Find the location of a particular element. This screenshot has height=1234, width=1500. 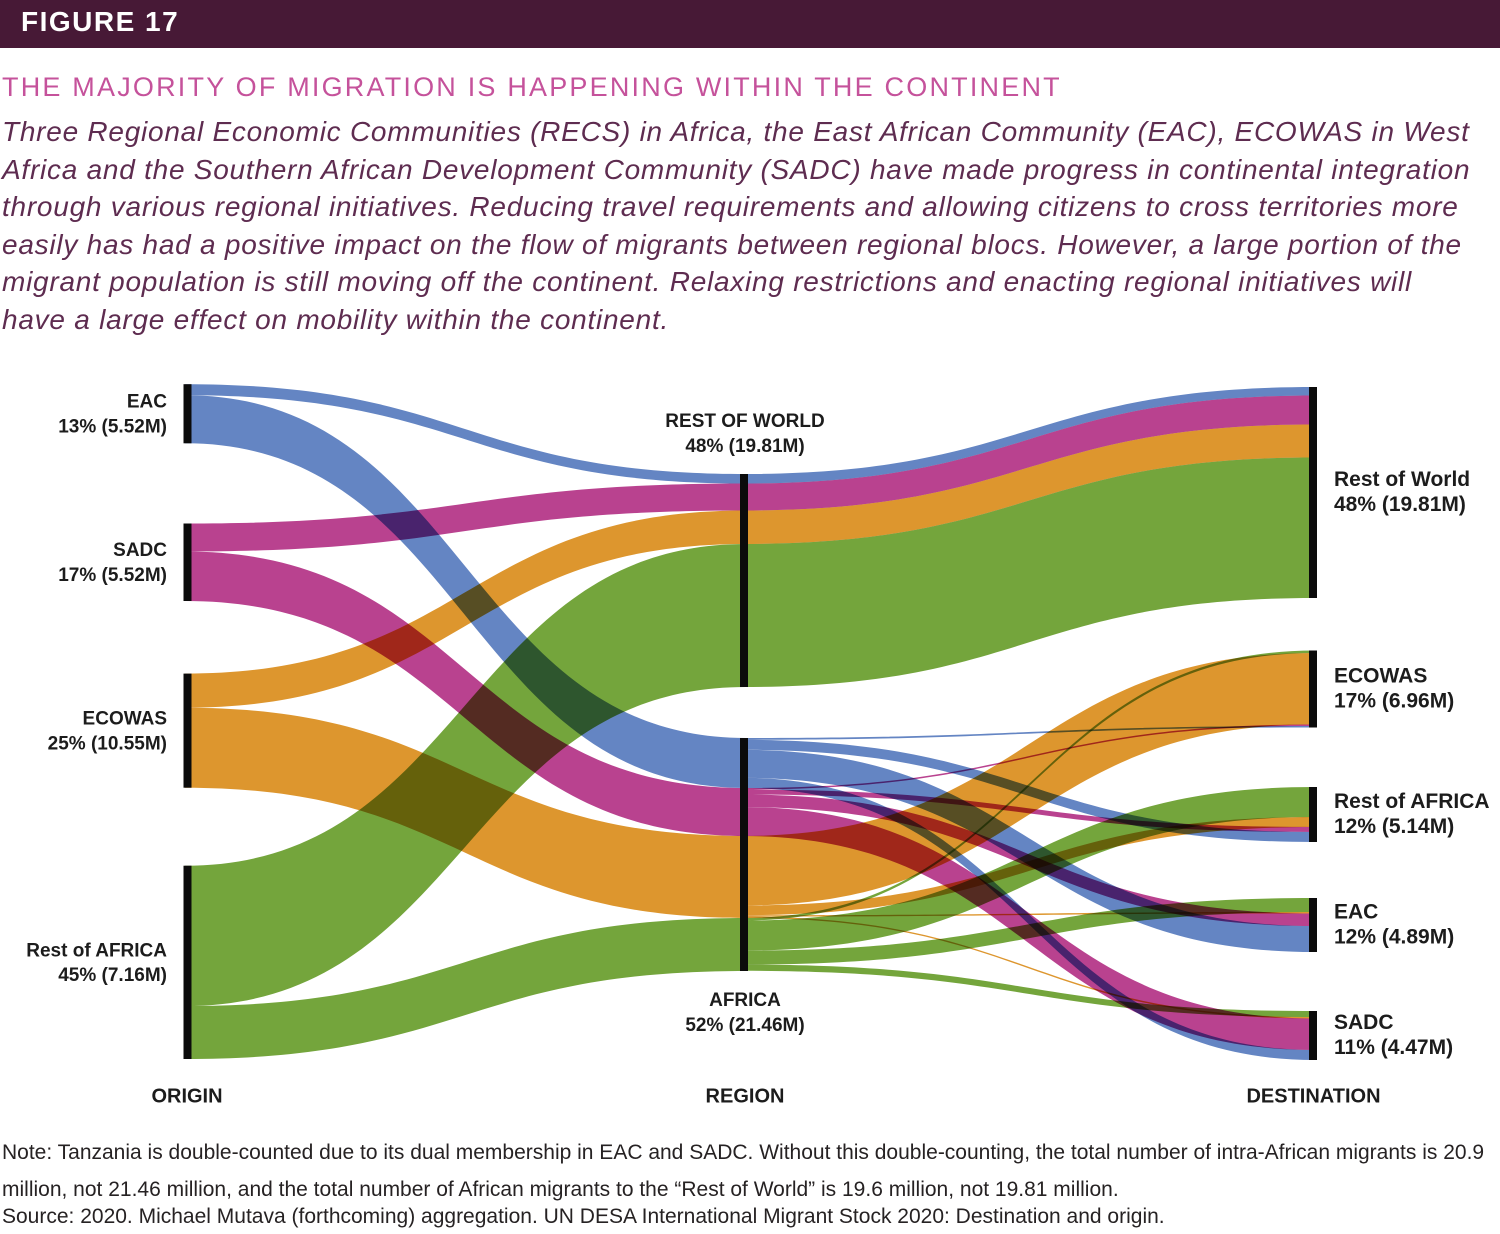

svg-text: ORIGIN is located at coordinates (186, 1097).